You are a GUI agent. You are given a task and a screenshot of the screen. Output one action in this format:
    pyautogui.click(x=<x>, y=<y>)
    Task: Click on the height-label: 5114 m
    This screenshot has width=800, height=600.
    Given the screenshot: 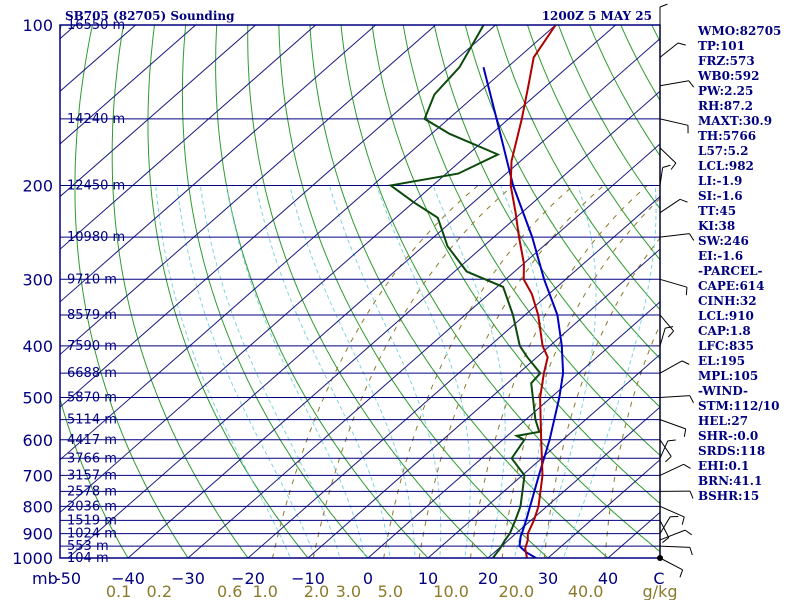 What is the action you would take?
    pyautogui.click(x=92, y=420)
    